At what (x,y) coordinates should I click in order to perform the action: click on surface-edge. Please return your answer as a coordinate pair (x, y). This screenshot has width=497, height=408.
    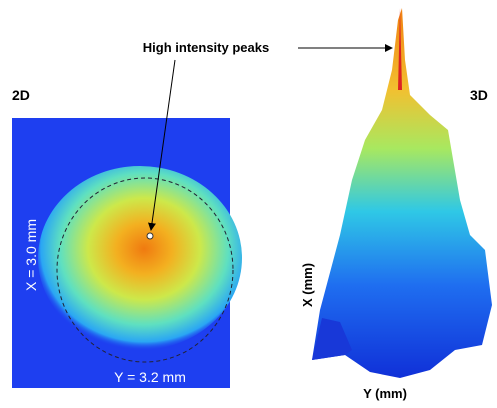
    Looking at the image, I should click on (332, 339).